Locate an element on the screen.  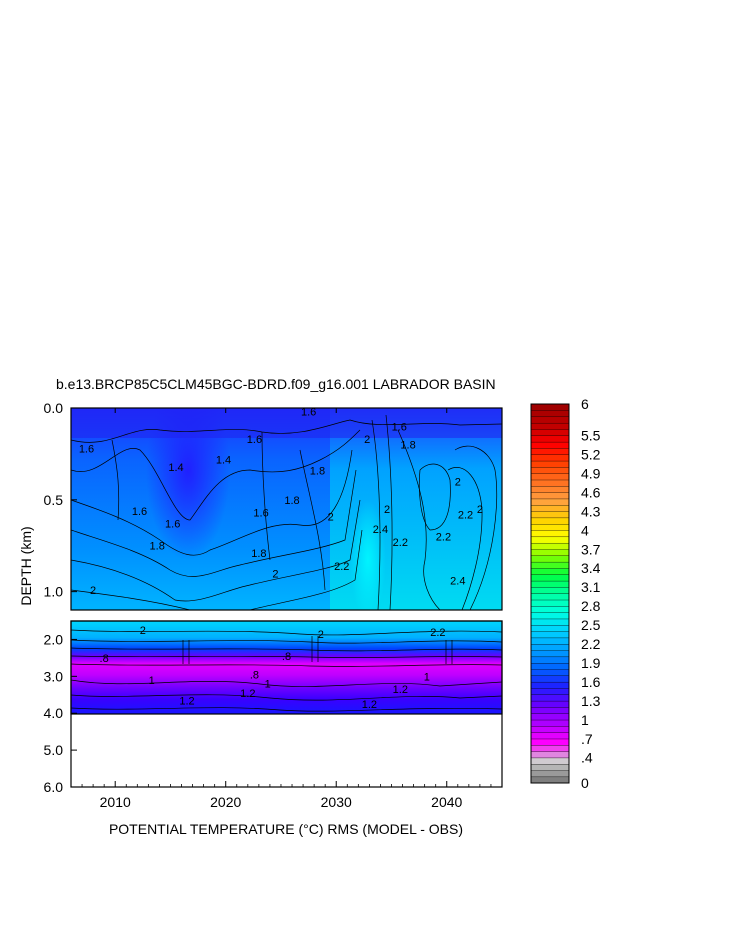
lower-contour-labels: 2 2 2.2 .8 .8 .8 1 1 1 1.2 1.2 1.2 1.2 is located at coordinates (273, 668).